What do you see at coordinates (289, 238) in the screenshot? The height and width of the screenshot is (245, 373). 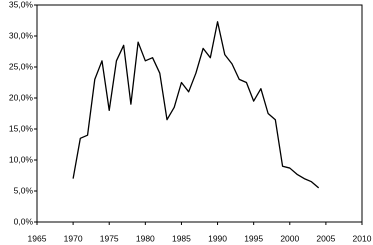 I see `x-tick-label: 2000` at bounding box center [289, 238].